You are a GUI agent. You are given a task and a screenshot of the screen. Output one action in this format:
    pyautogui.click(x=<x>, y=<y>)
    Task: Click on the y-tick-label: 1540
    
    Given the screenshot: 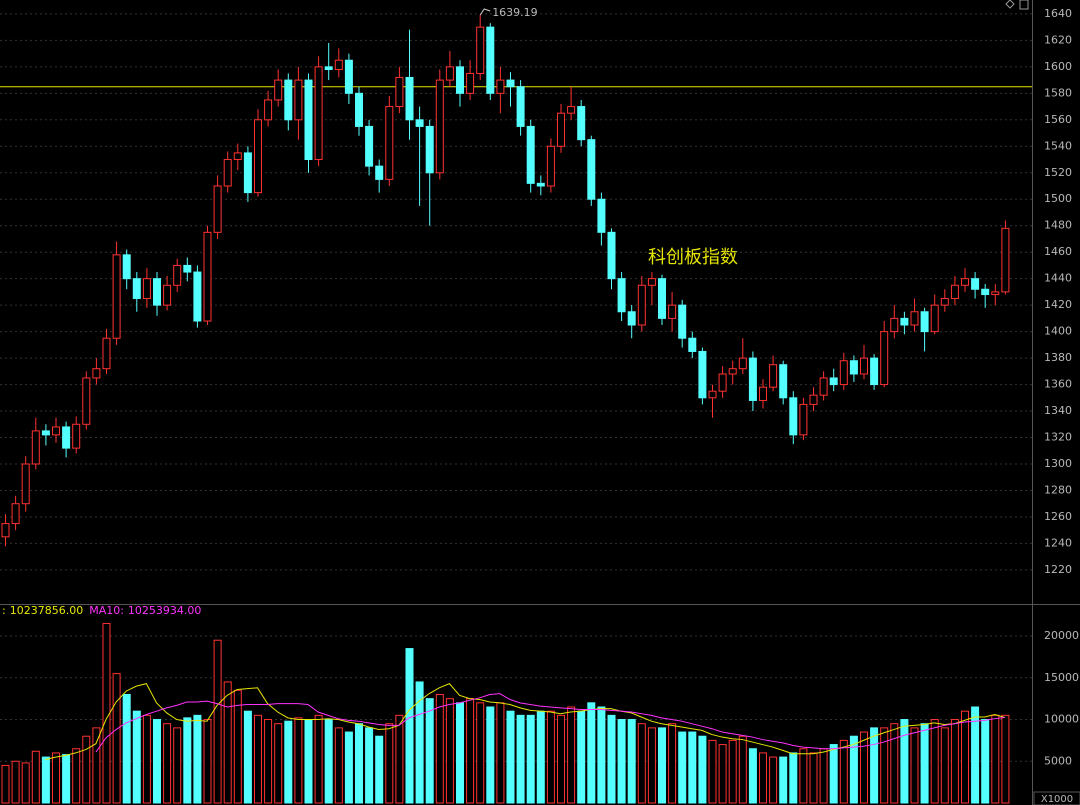 What is the action you would take?
    pyautogui.click(x=1058, y=145)
    